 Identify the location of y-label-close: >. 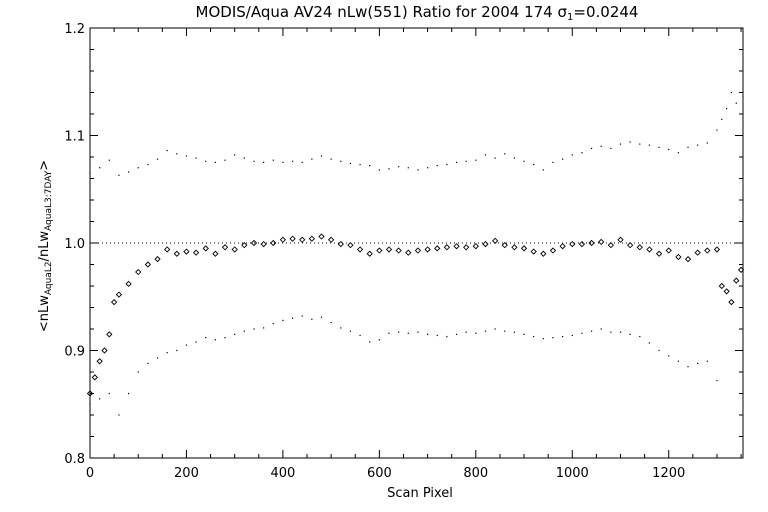
(44, 165).